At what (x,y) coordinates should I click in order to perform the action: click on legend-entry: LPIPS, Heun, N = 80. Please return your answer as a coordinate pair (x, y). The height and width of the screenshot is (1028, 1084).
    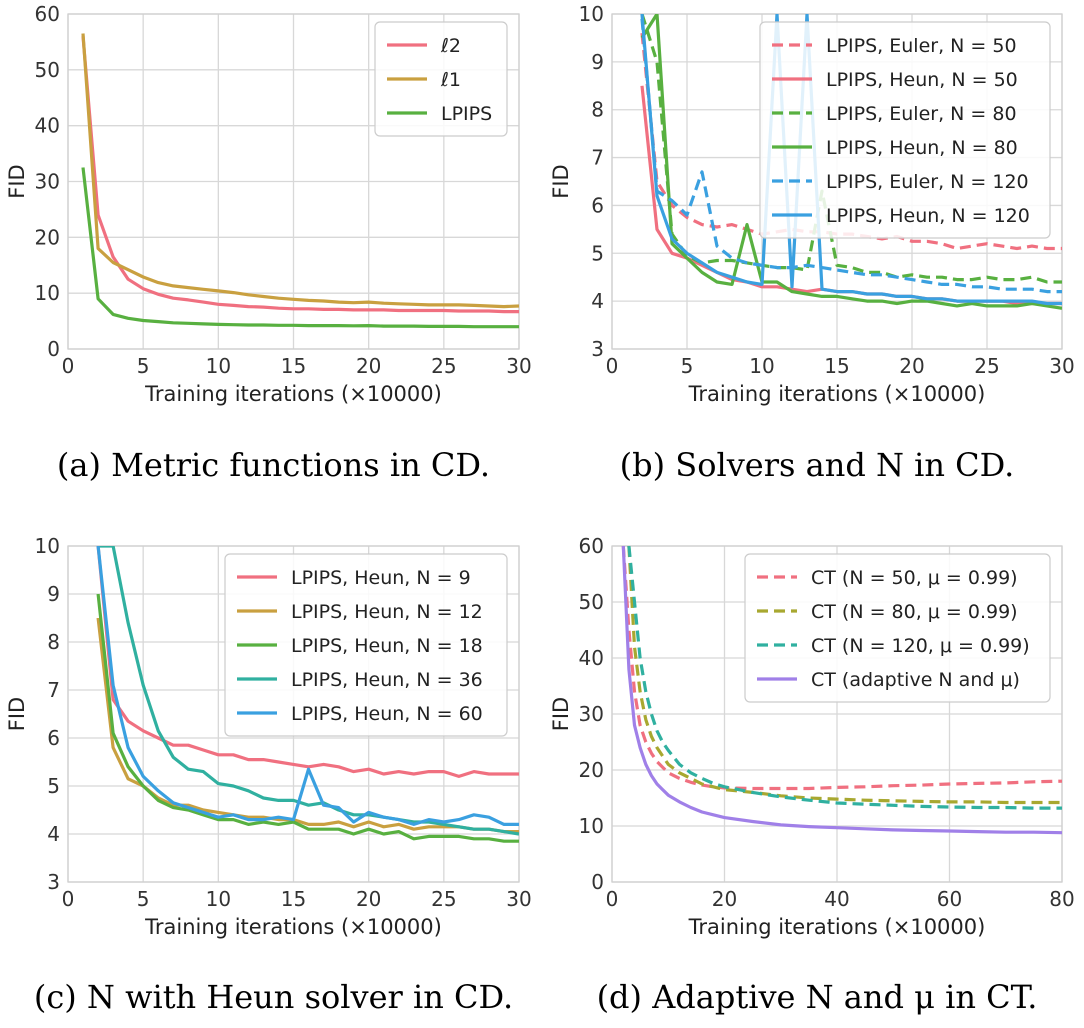
    Looking at the image, I should click on (922, 148).